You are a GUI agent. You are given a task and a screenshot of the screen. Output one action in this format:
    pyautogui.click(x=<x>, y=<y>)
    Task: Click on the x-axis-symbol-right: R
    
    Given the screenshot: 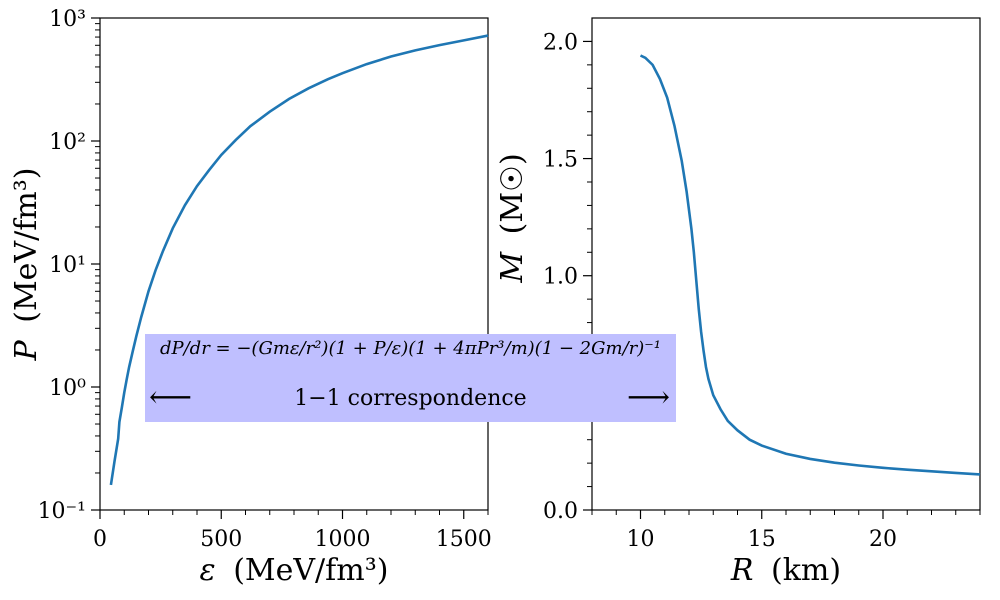 What is the action you would take?
    pyautogui.click(x=742, y=570)
    